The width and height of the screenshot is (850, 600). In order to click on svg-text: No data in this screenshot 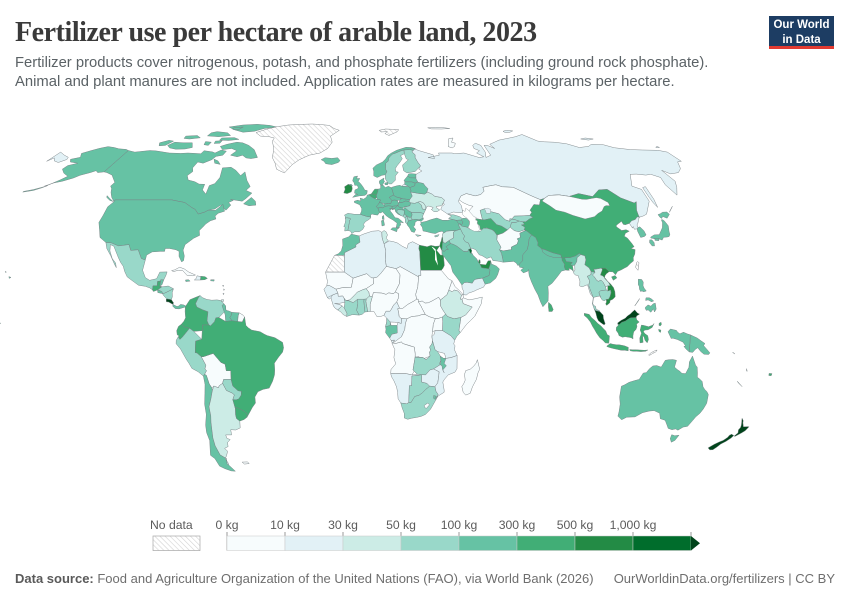, I will do `click(171, 525)`.